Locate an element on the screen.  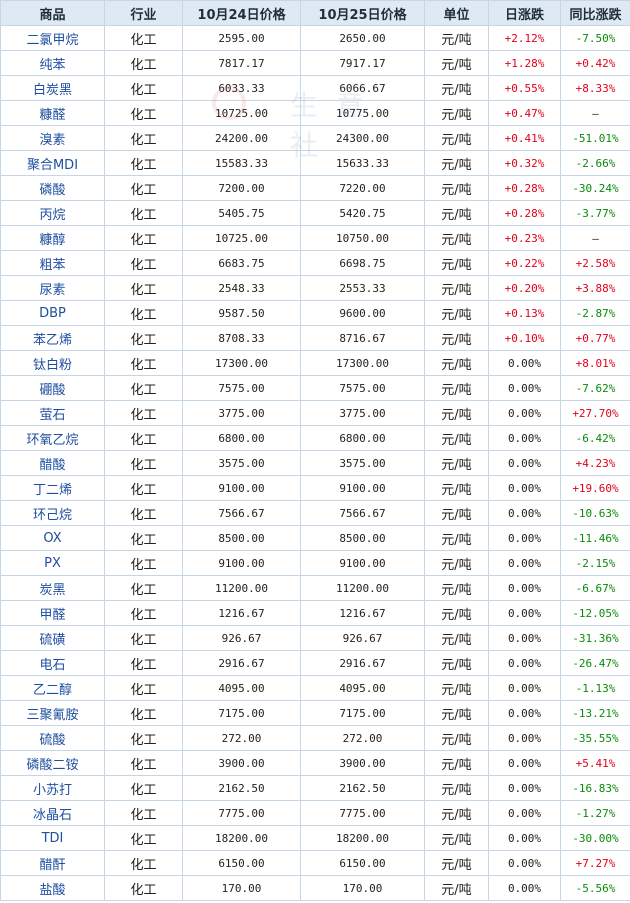
product-name-cell: 硫磺 is located at coordinates (52, 638).